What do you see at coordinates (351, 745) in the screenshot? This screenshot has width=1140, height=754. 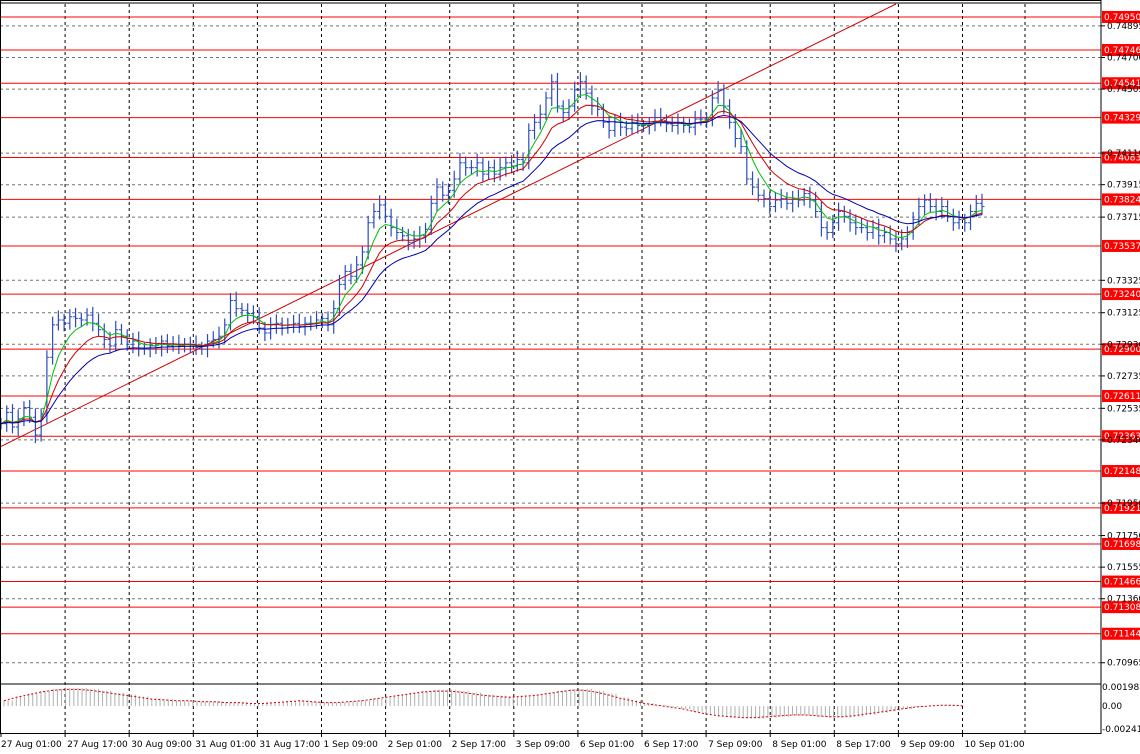 I see `x-tick-label: 1 Sep 09:00` at bounding box center [351, 745].